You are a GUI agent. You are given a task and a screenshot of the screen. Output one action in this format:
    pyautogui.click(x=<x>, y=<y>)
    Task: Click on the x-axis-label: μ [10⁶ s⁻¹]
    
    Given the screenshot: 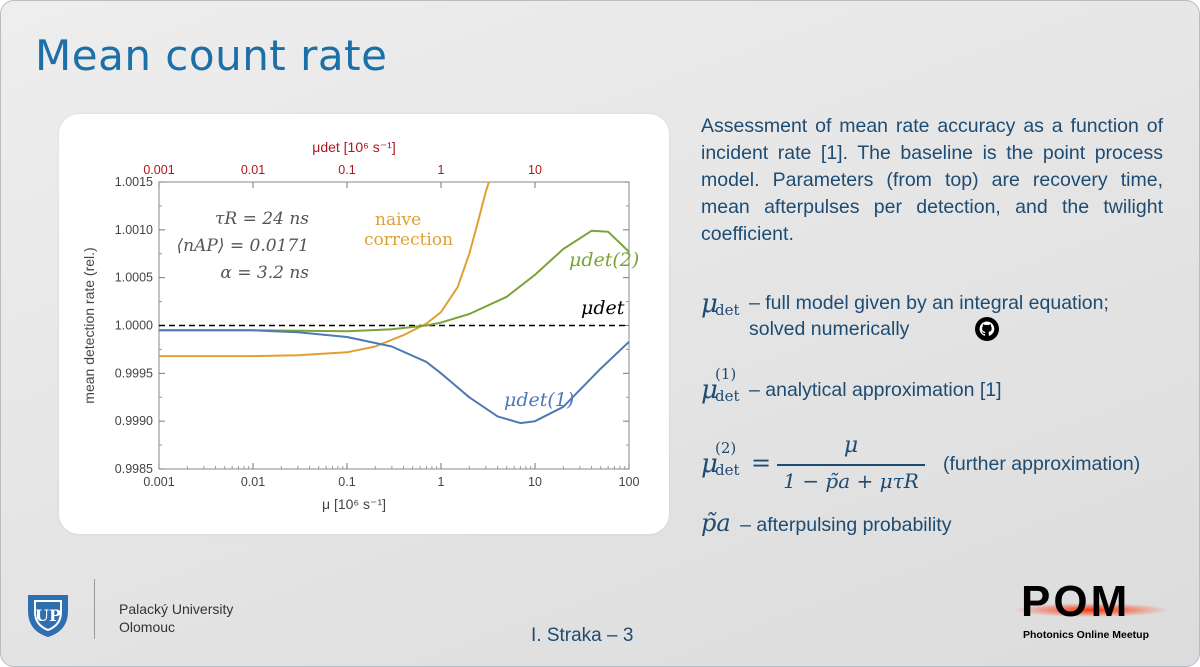 What is the action you would take?
    pyautogui.click(x=354, y=504)
    